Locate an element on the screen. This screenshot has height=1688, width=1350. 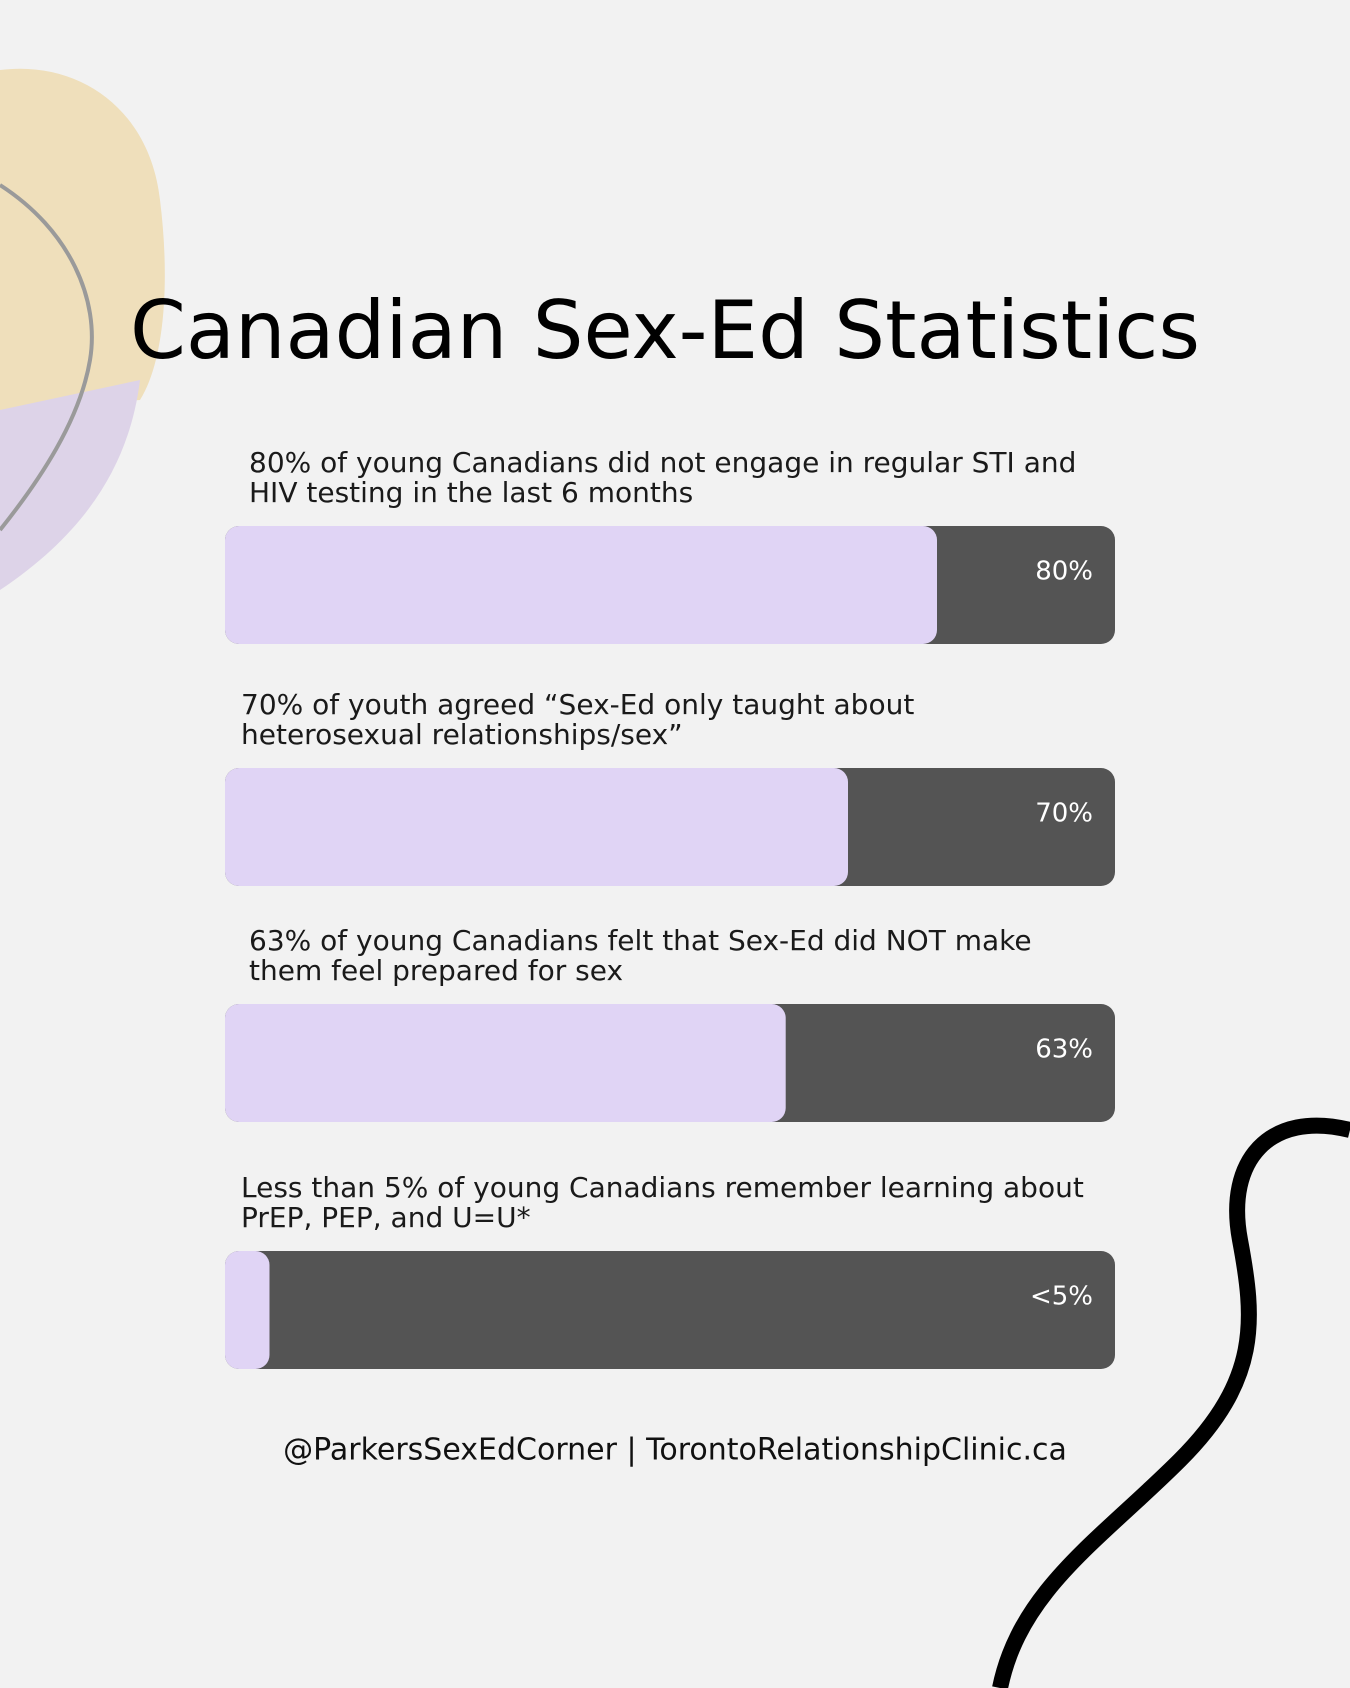
value-label: <5% is located at coordinates (1061, 1297).